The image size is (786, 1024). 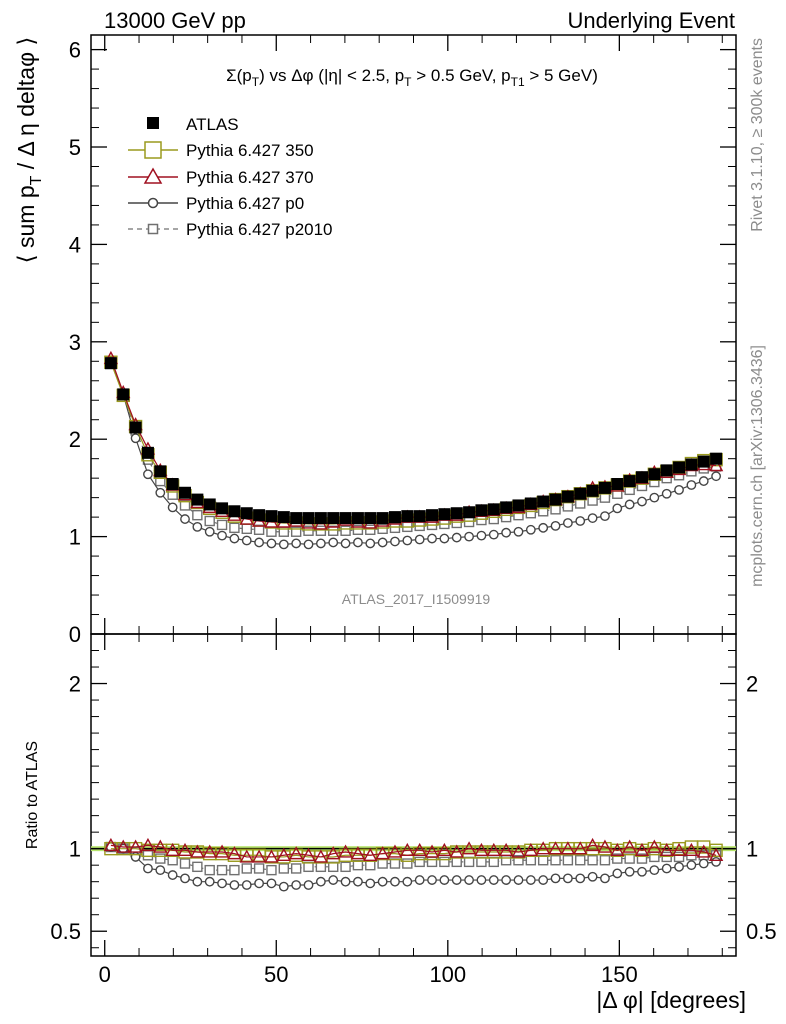 I want to click on main-ytick-label: 1, so click(x=75, y=537).